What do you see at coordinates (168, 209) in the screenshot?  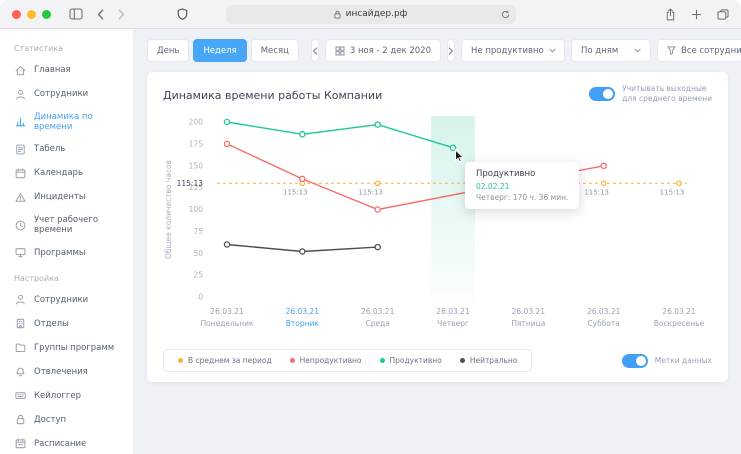 I see `svg-text: Общее количество часов` at bounding box center [168, 209].